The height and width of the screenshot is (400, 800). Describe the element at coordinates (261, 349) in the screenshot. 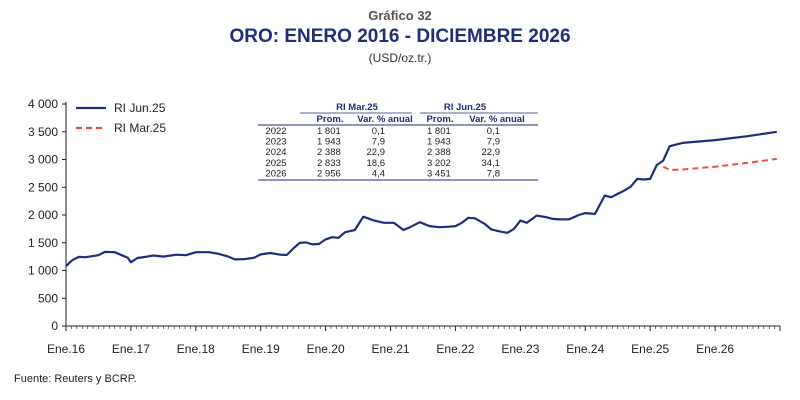

I see `x-tick-label: Ene.19` at that location.